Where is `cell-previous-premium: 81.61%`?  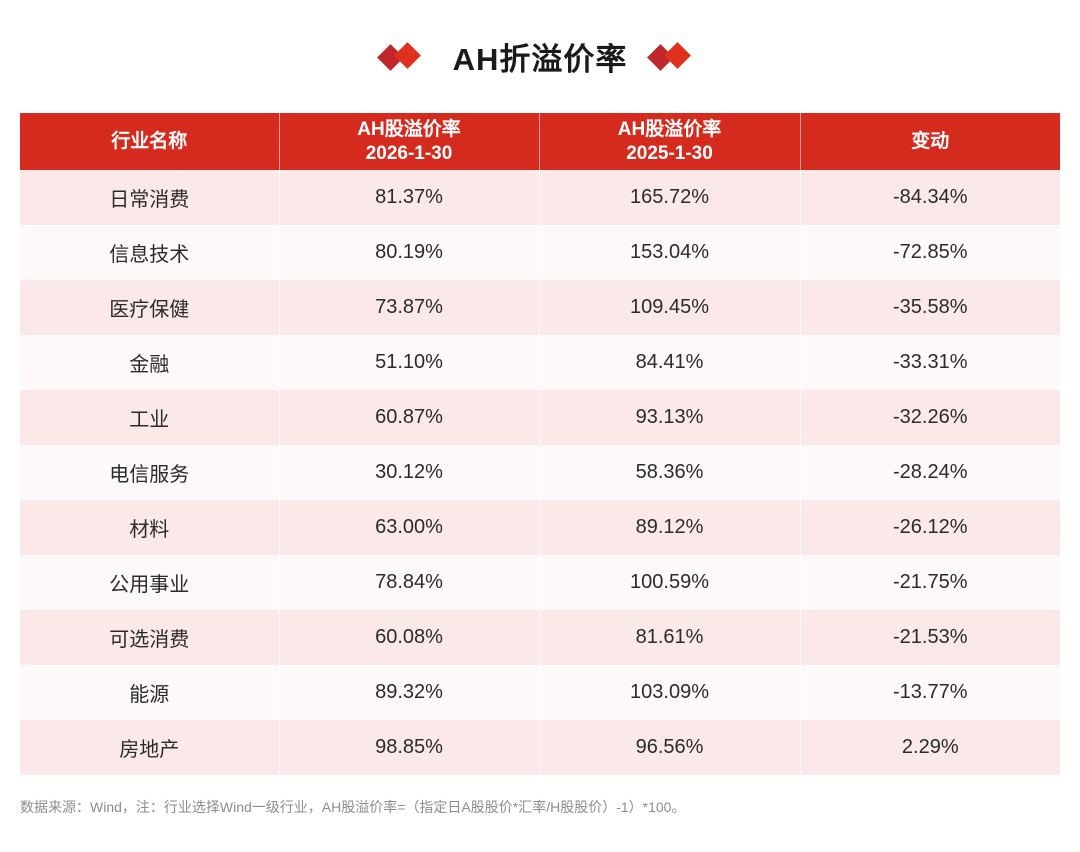
cell-previous-premium: 81.61% is located at coordinates (670, 637).